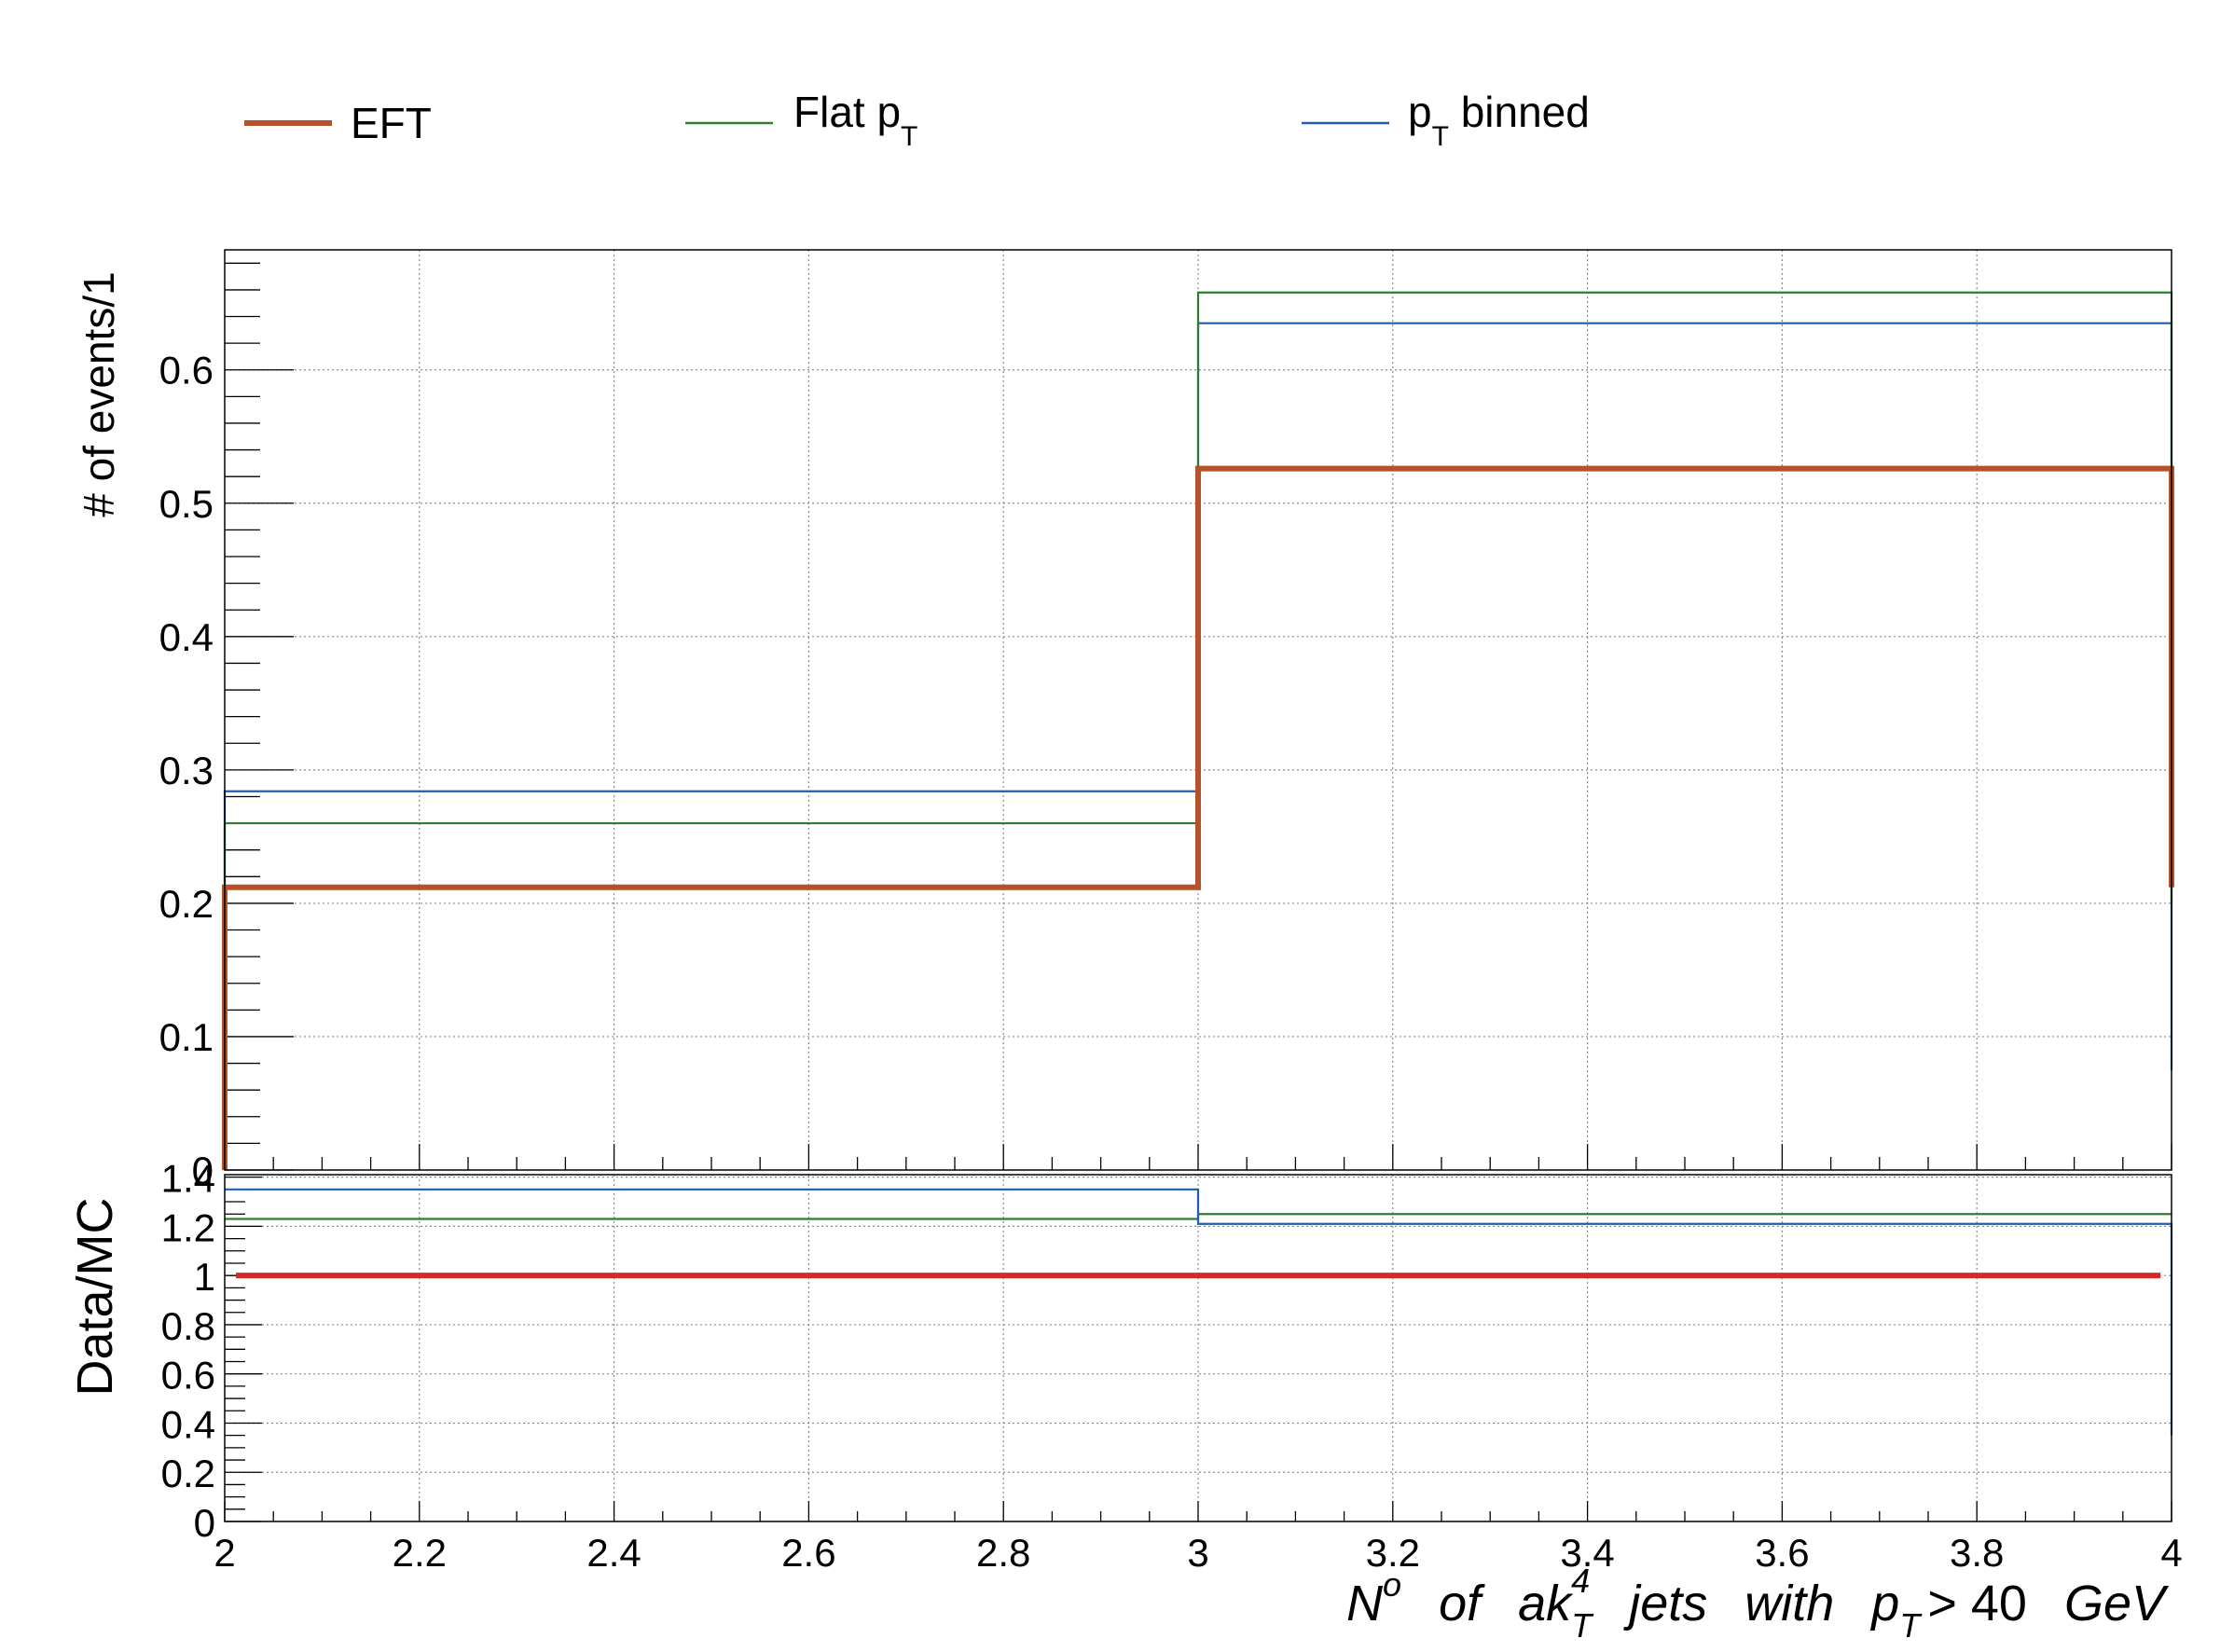 Image resolution: width=2234 pixels, height=1652 pixels. Describe the element at coordinates (188, 1424) in the screenshot. I see `ratio-y-tick-label: 0.4` at that location.